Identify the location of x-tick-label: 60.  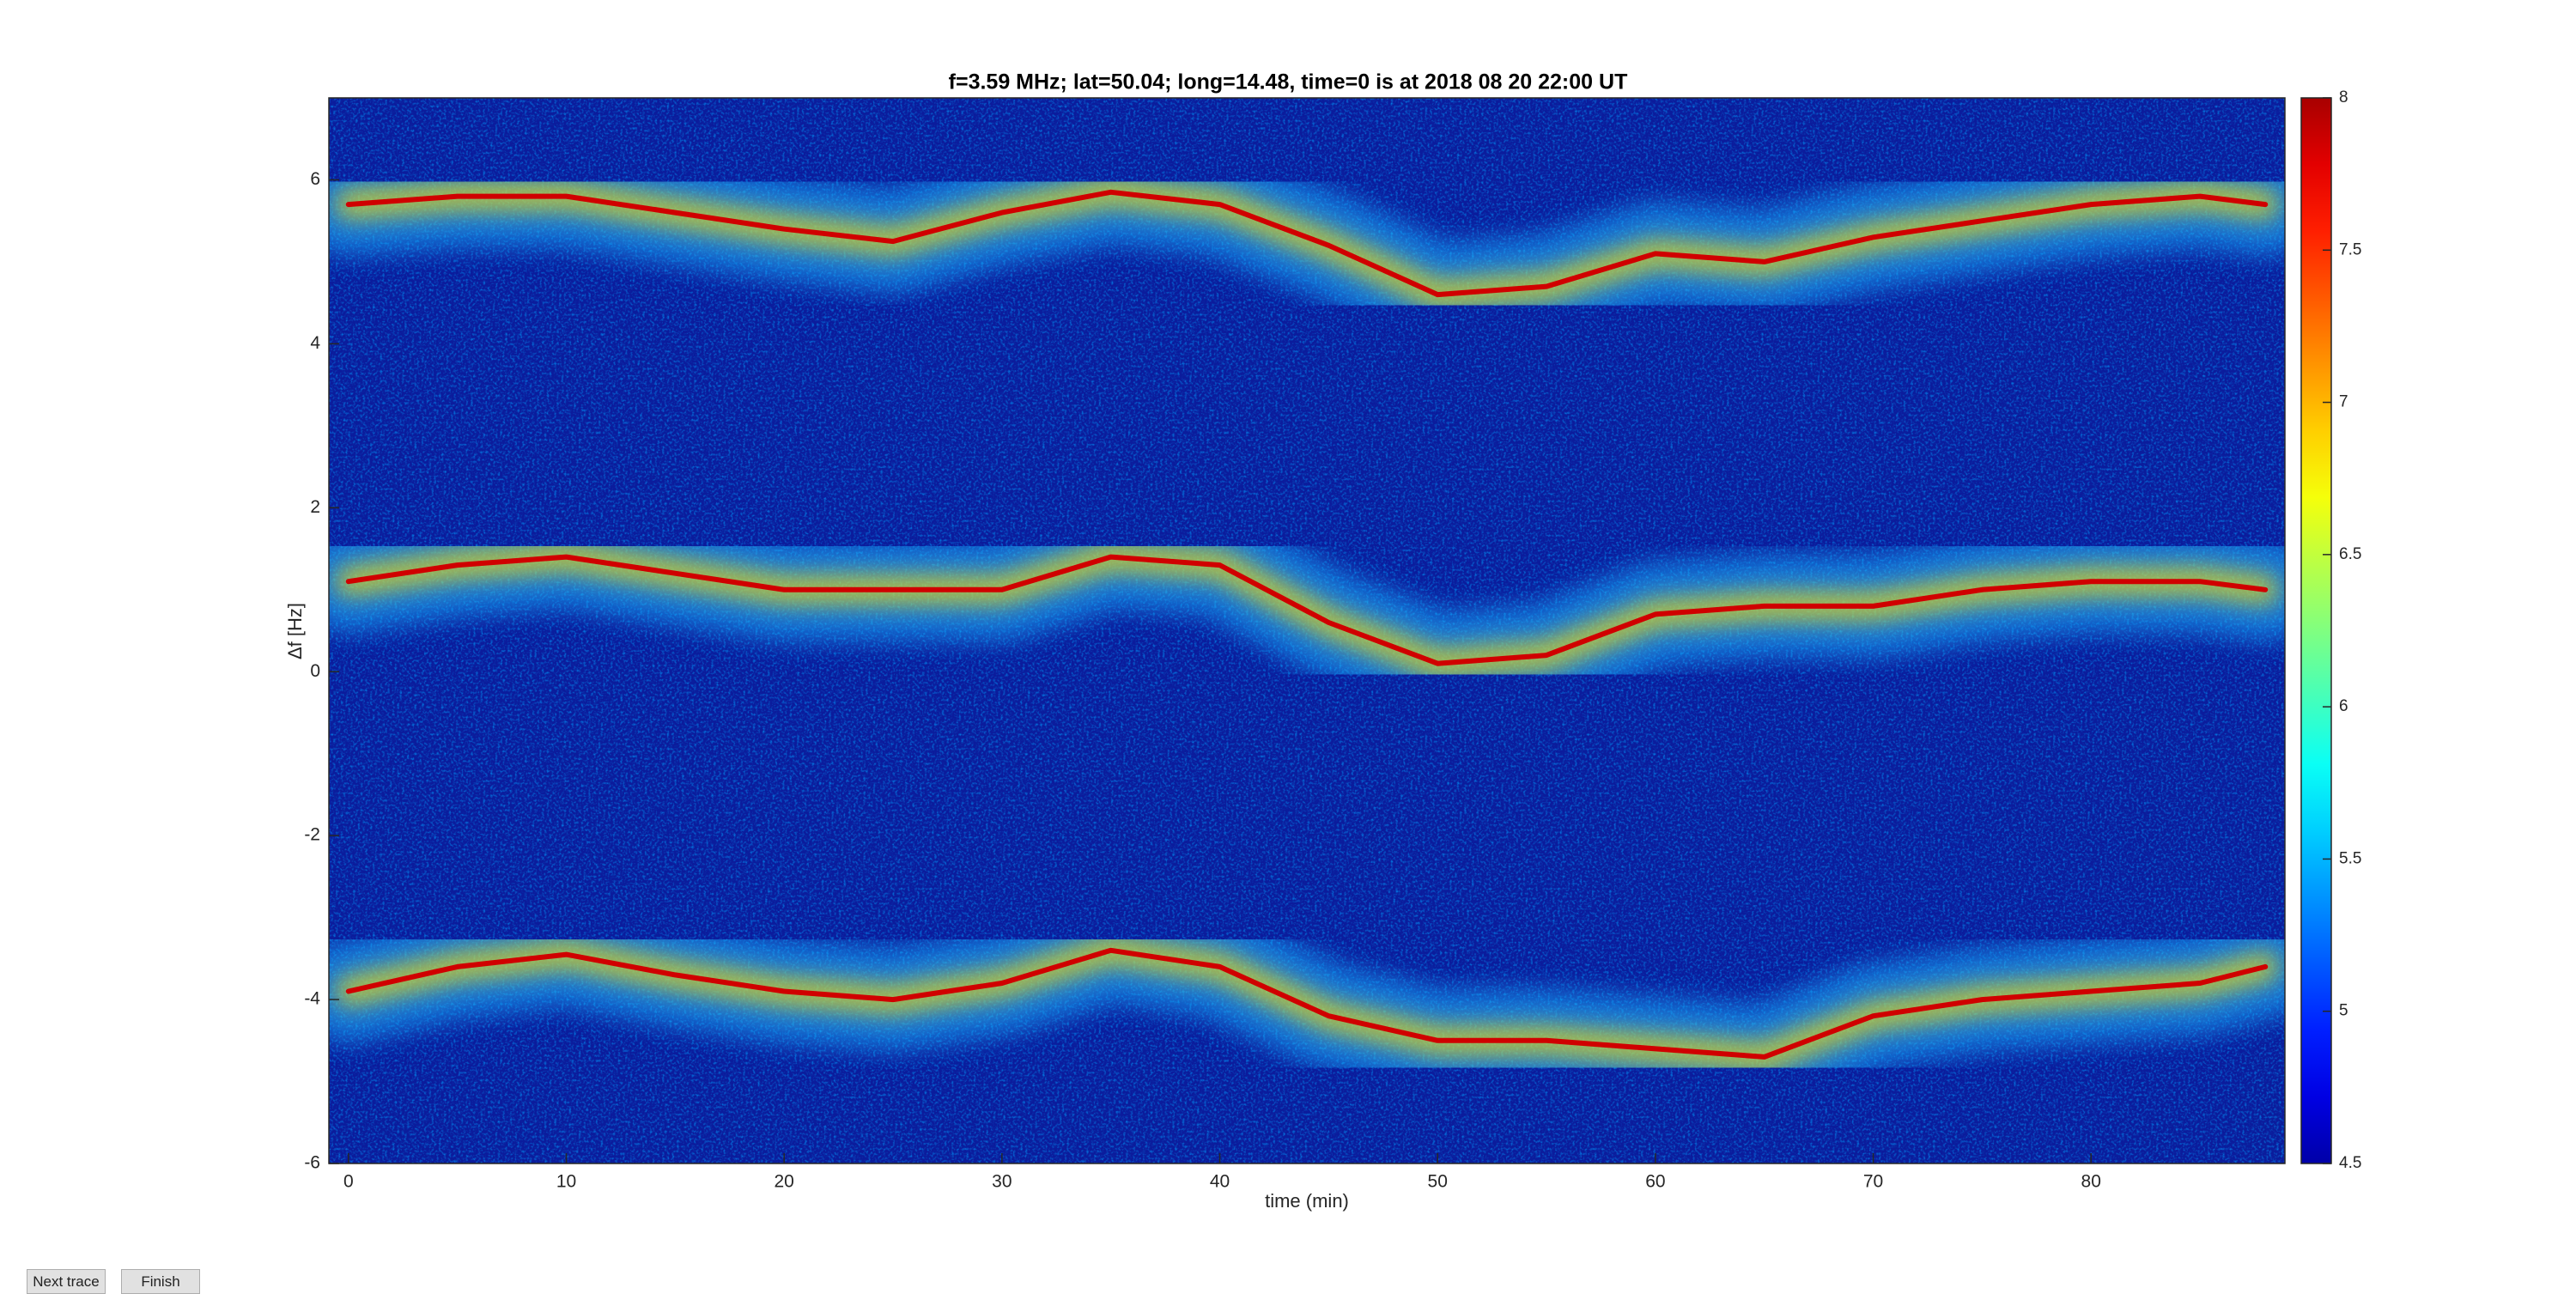
(1655, 1182).